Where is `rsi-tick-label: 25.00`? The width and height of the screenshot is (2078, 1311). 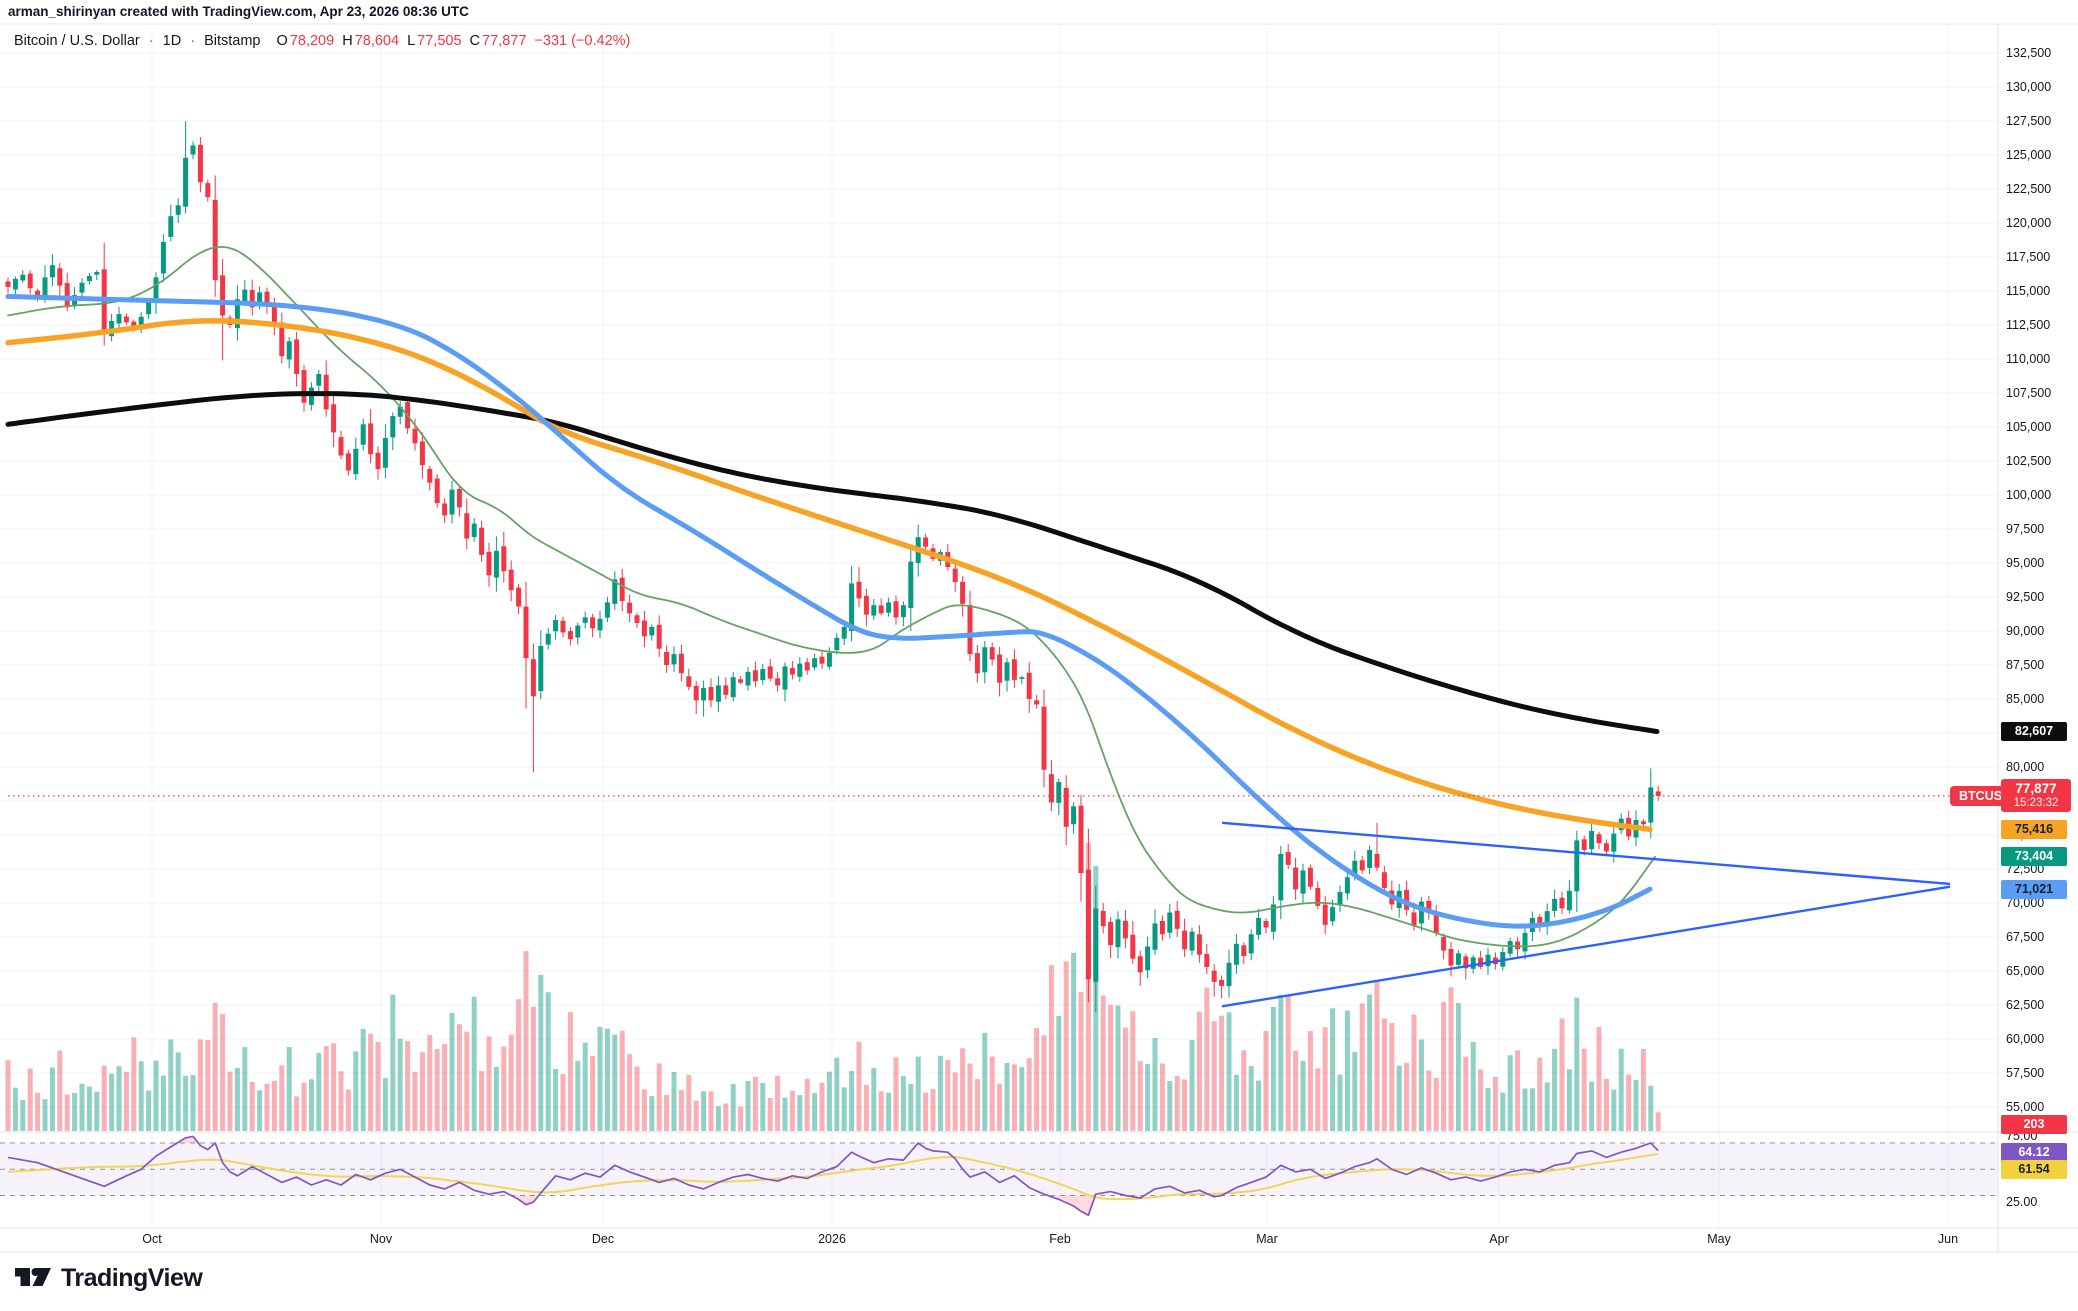 rsi-tick-label: 25.00 is located at coordinates (2022, 1202).